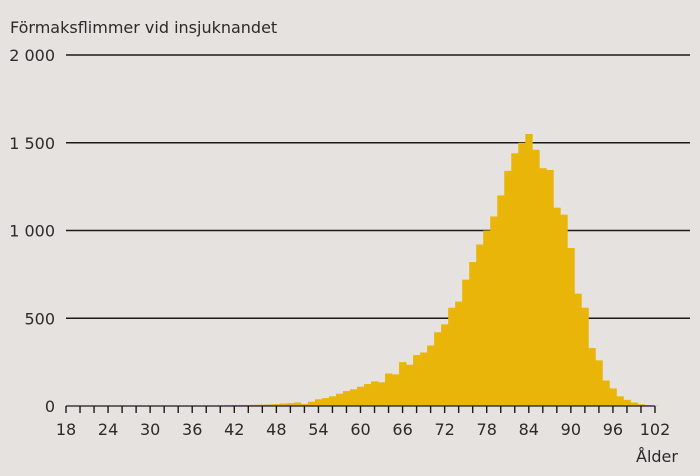 This screenshot has height=476, width=700. I want to click on x-tick-label: 36, so click(192, 429).